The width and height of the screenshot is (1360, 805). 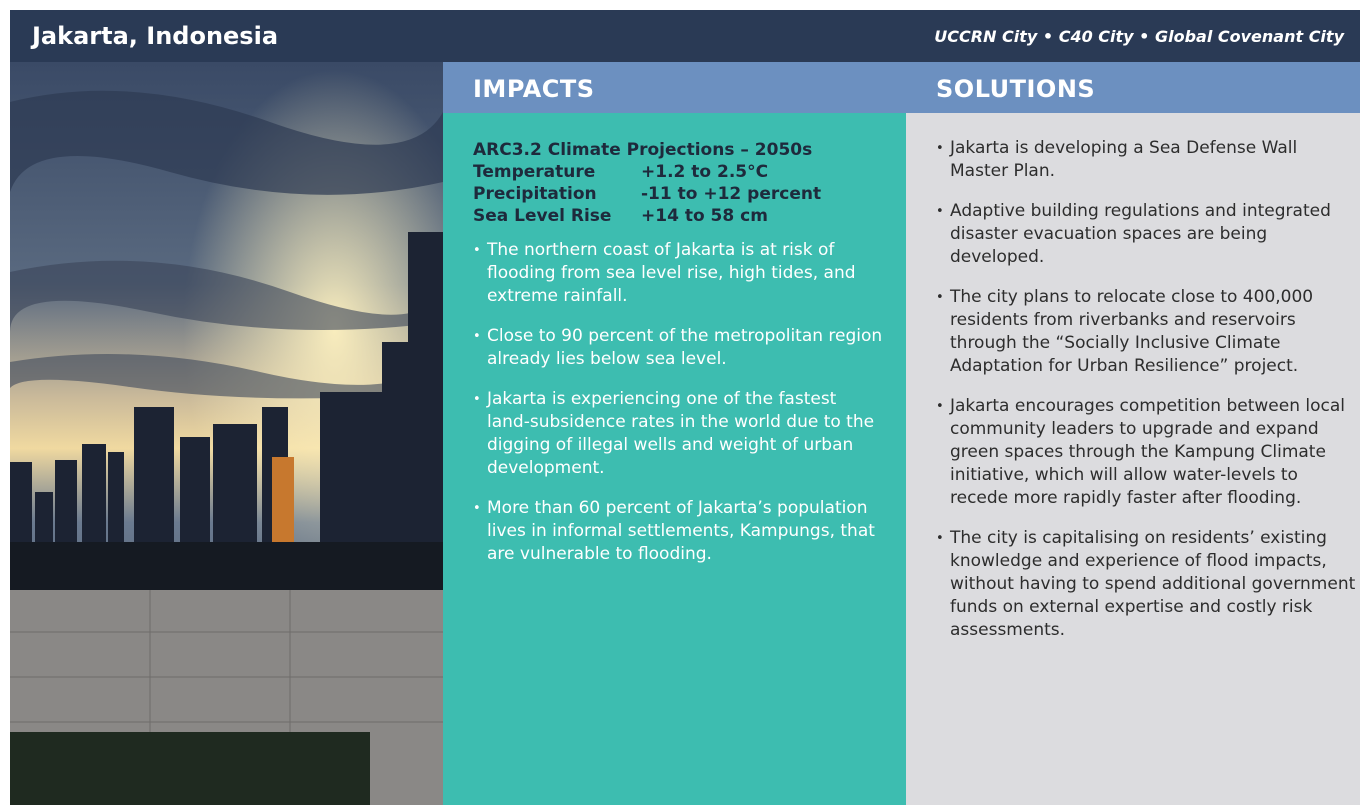 I want to click on projection-label: Temperature, so click(x=534, y=172).